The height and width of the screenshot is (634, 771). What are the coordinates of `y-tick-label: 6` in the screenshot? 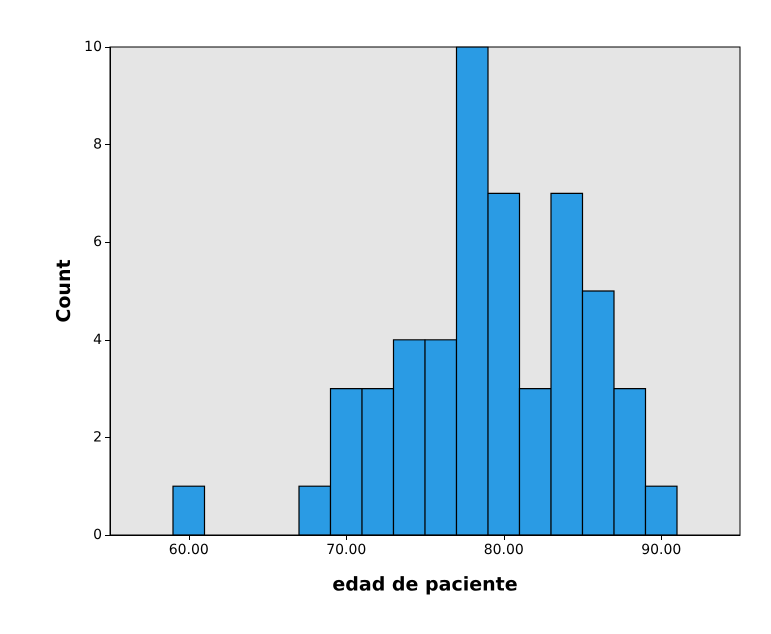 It's located at (97, 242).